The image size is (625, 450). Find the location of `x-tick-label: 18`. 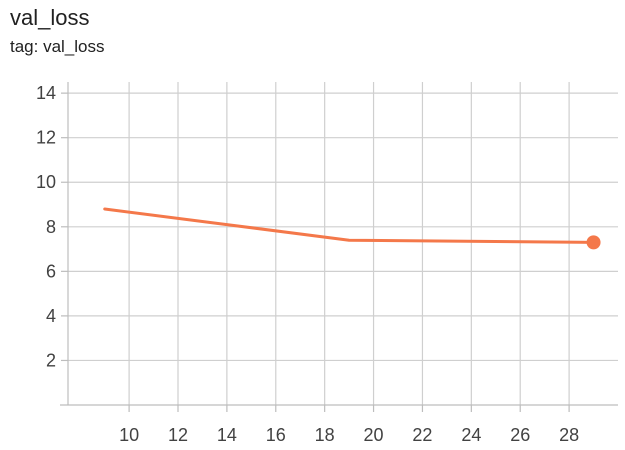

x-tick-label: 18 is located at coordinates (325, 435).